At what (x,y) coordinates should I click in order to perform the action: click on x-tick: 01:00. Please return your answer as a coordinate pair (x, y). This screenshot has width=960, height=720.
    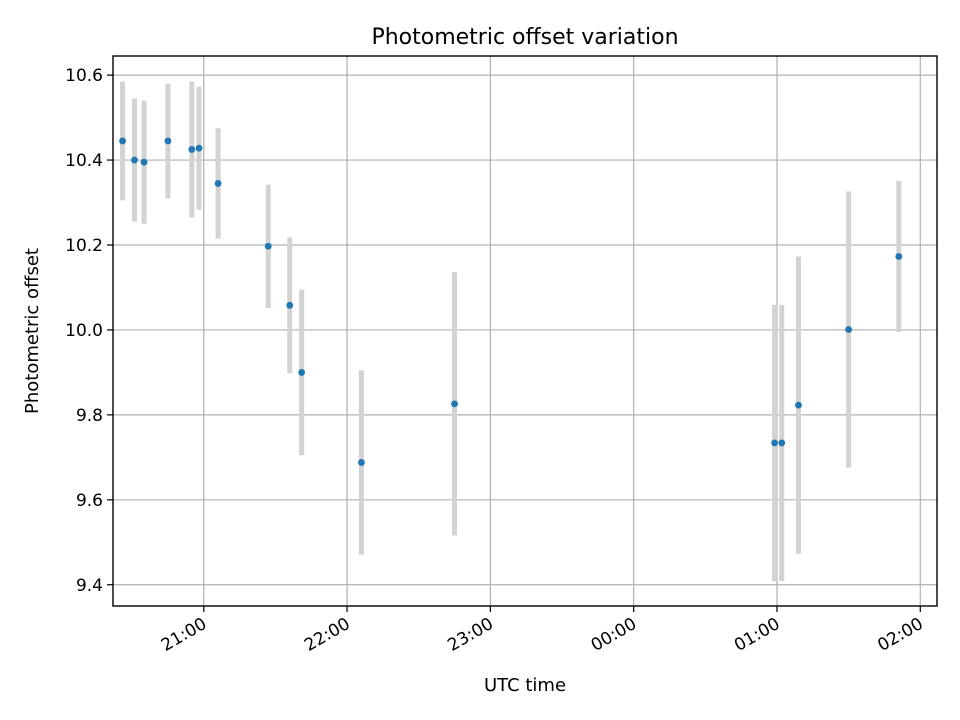
    Looking at the image, I should click on (757, 631).